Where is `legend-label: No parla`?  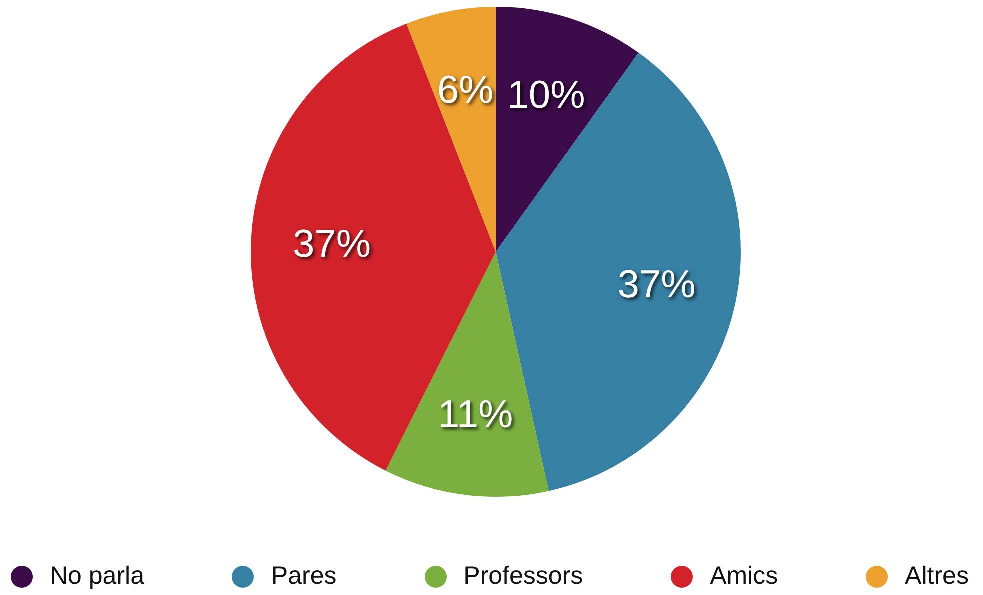
legend-label: No parla is located at coordinates (97, 576).